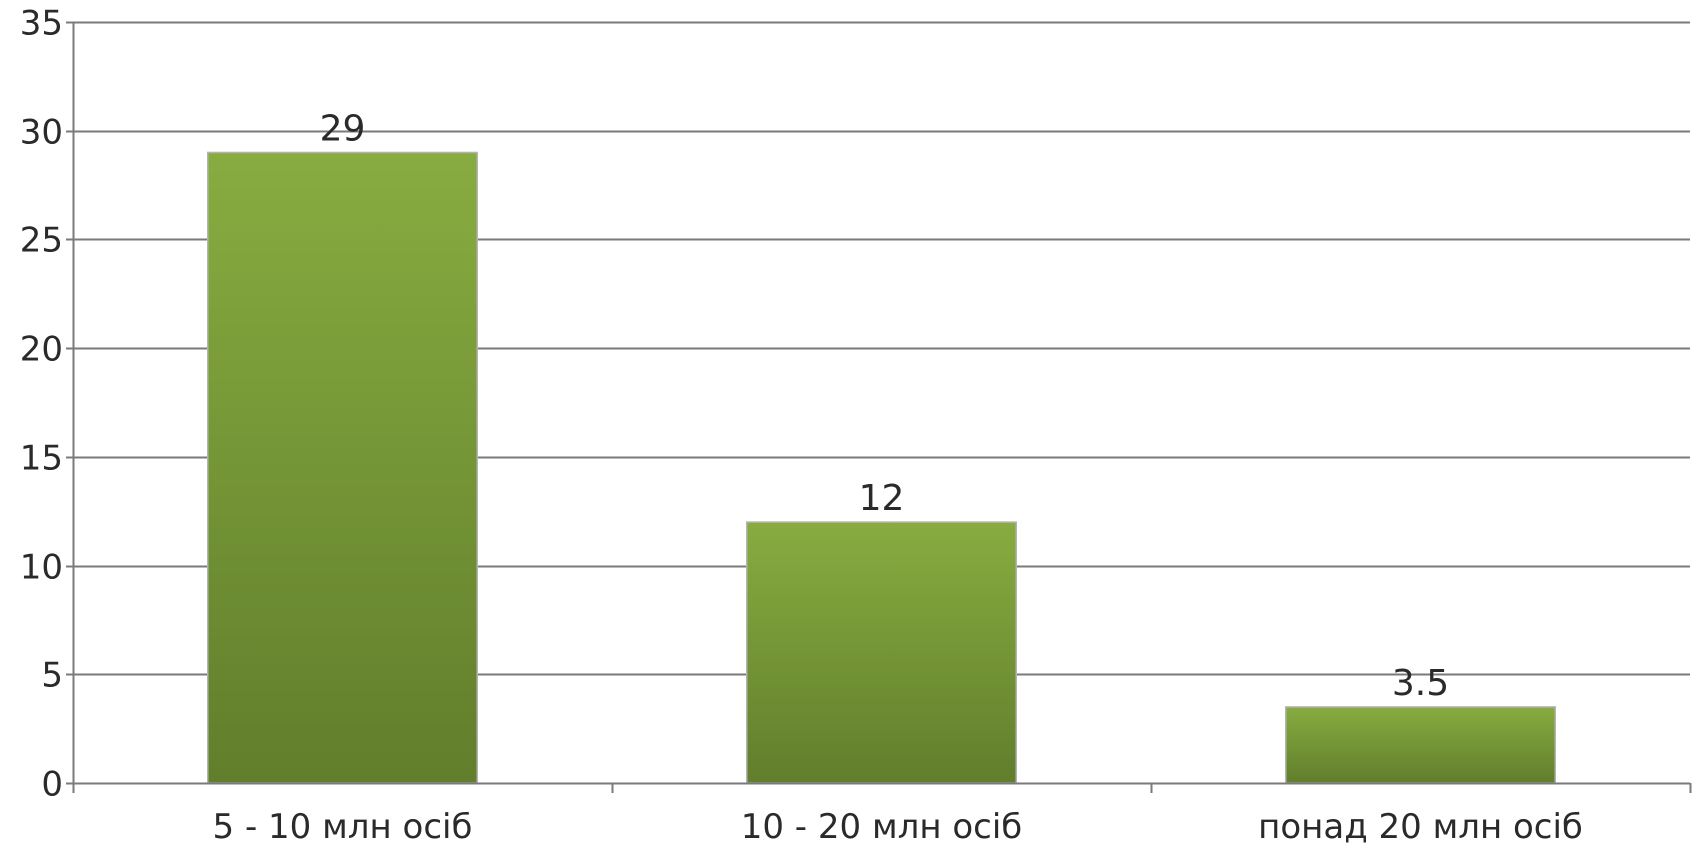 The width and height of the screenshot is (1696, 852). Describe the element at coordinates (882, 827) in the screenshot. I see `x-category-label: 10 - 20 млн осіб` at that location.